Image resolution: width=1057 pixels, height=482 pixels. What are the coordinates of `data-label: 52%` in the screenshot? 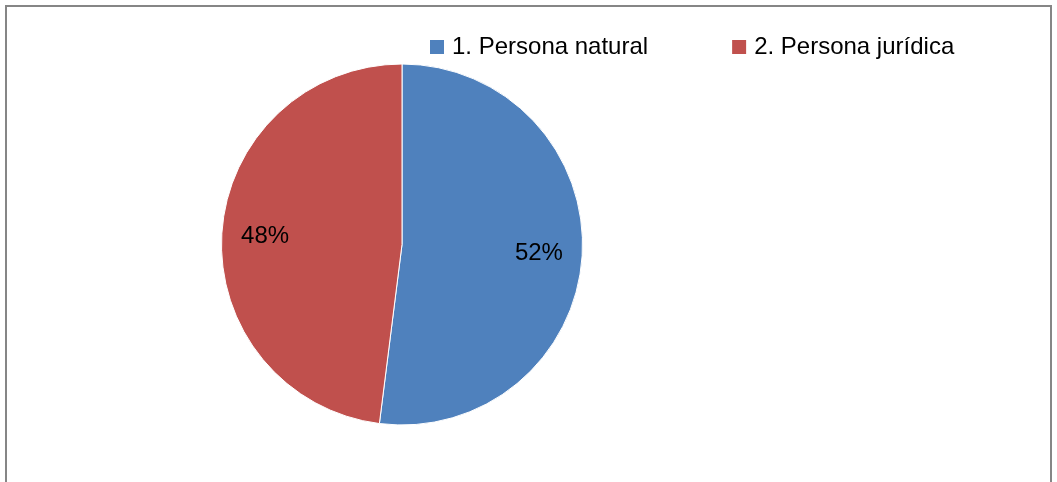 It's located at (538, 251).